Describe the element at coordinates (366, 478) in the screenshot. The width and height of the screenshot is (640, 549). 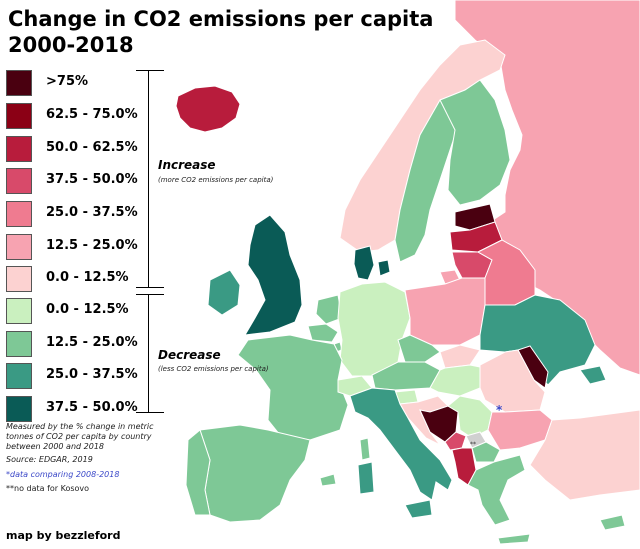
I see `country-italy-sardinia` at that location.